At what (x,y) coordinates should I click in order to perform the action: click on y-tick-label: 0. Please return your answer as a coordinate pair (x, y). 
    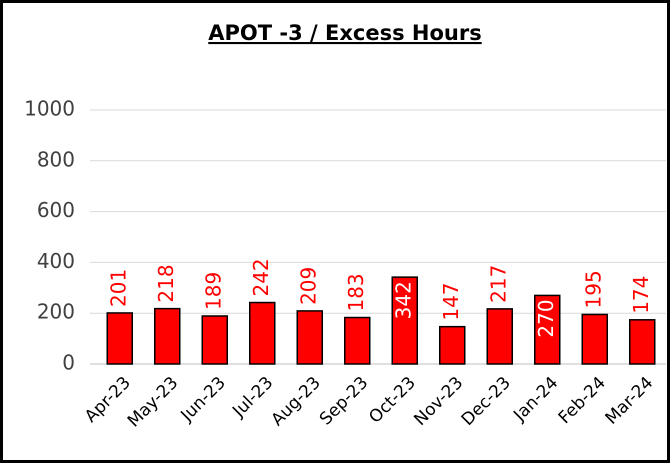
    Looking at the image, I should click on (68, 363).